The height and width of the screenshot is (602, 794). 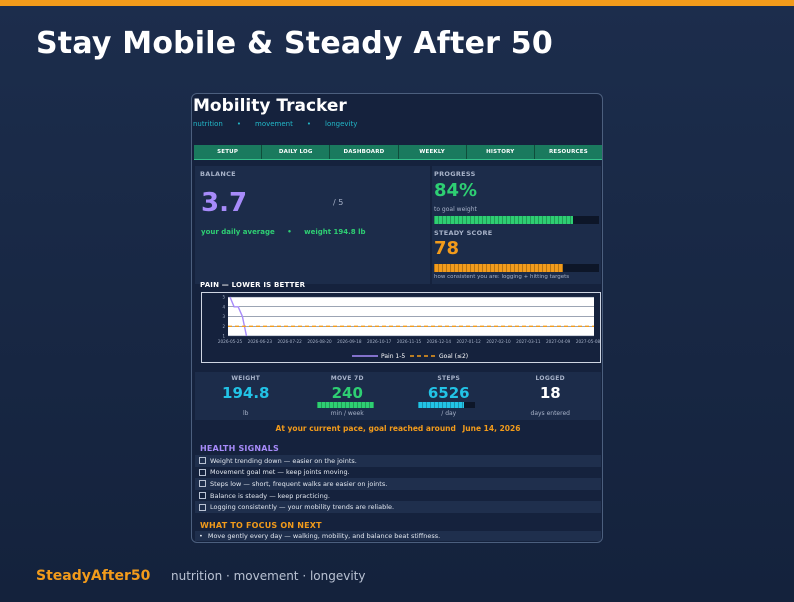 What do you see at coordinates (246, 393) in the screenshot?
I see `stat-weight-value: 194.8` at bounding box center [246, 393].